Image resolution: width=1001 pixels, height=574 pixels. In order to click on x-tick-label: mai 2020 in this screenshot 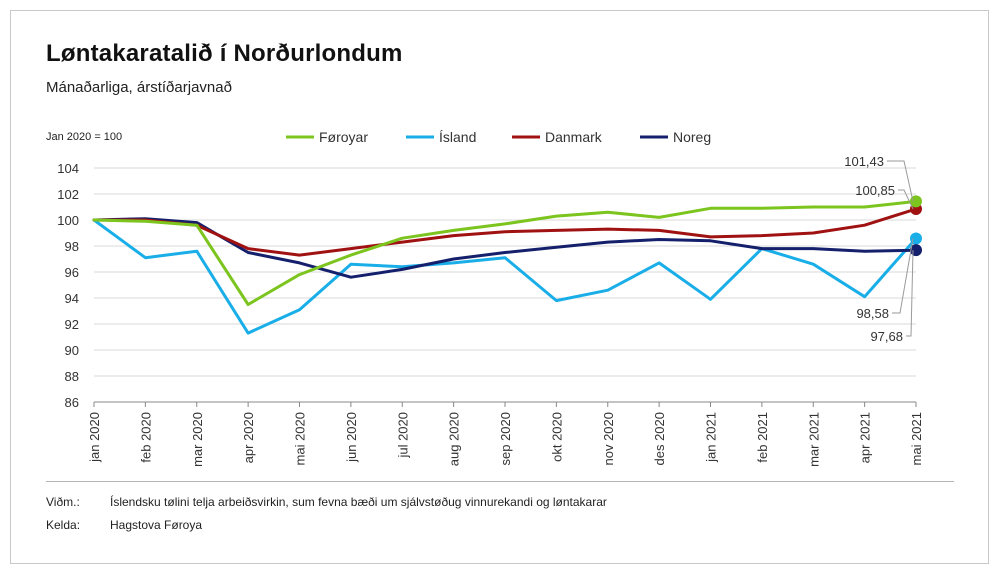, I will do `click(300, 438)`.